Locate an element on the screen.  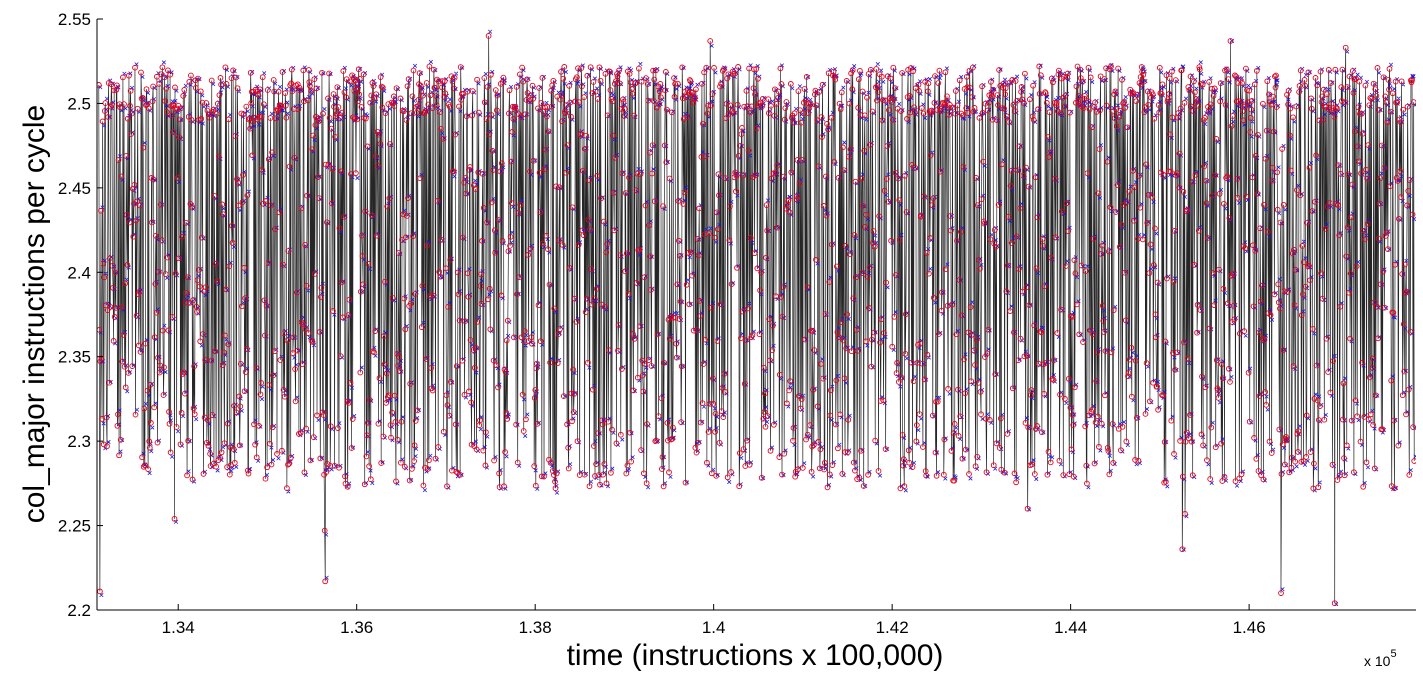
x-tick-label: 1.46 is located at coordinates (1249, 627).